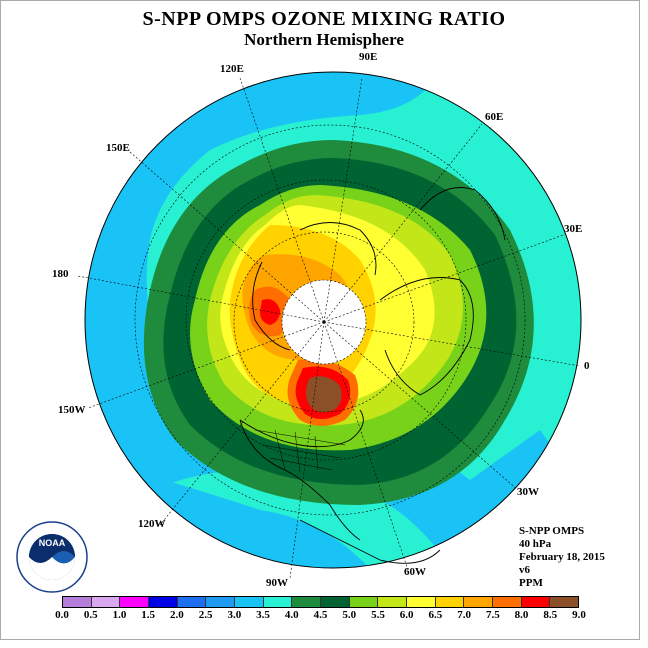 The image size is (648, 648). What do you see at coordinates (324, 39) in the screenshot?
I see `map-subtitle: Northern Hemisphere` at bounding box center [324, 39].